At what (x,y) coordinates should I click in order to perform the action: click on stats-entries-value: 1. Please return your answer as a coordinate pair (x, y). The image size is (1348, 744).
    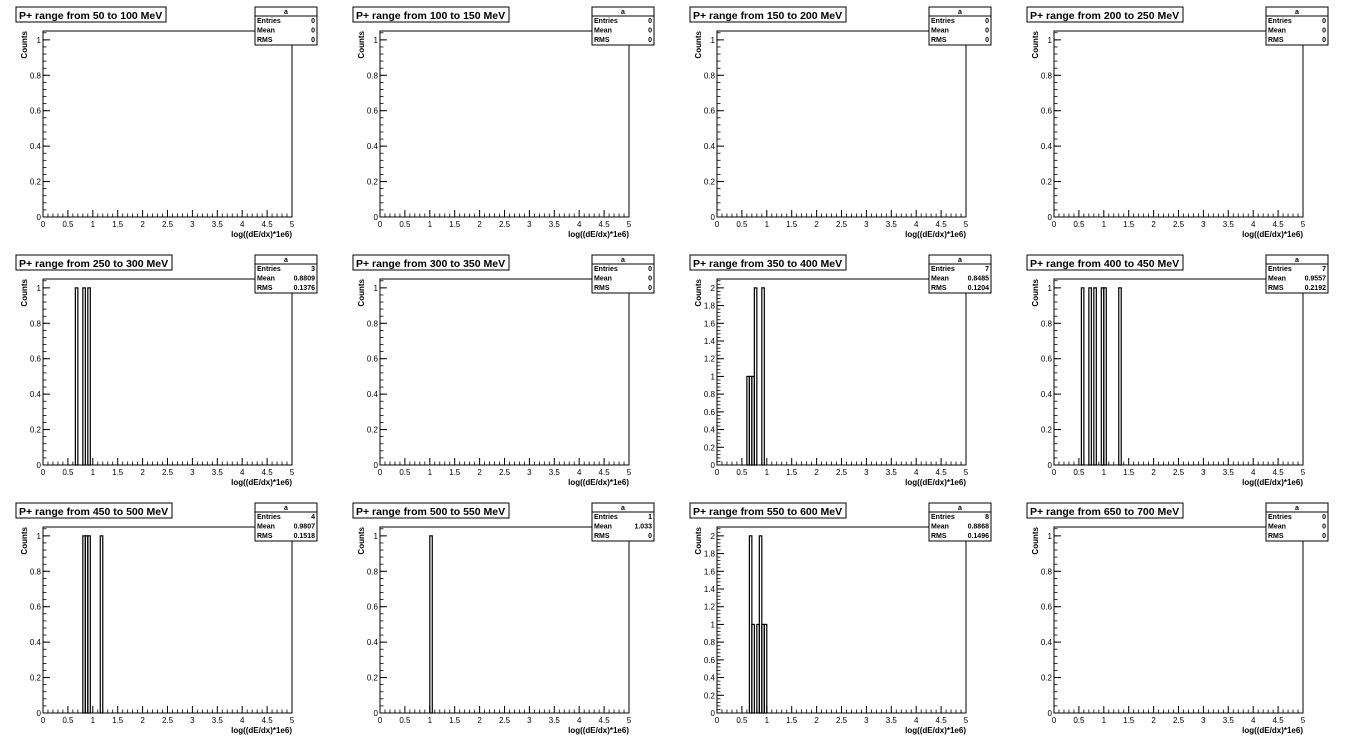
    Looking at the image, I should click on (650, 517).